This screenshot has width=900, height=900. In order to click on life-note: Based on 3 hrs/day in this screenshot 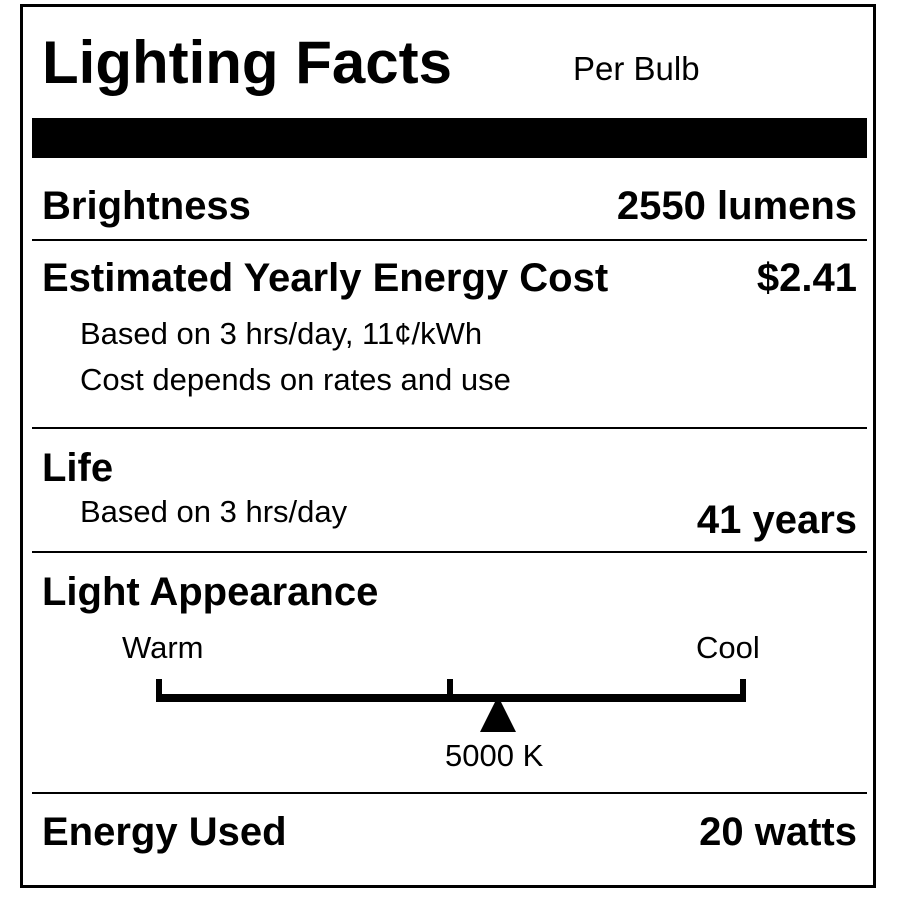, I will do `click(214, 511)`.